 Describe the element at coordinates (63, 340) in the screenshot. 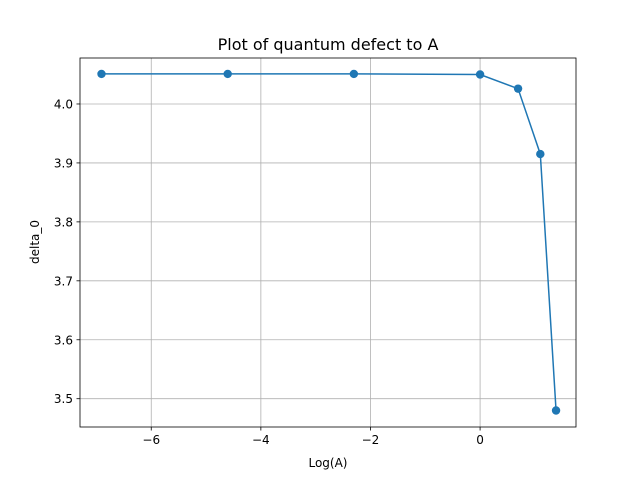

I see `y-tick-label: 3.6` at that location.